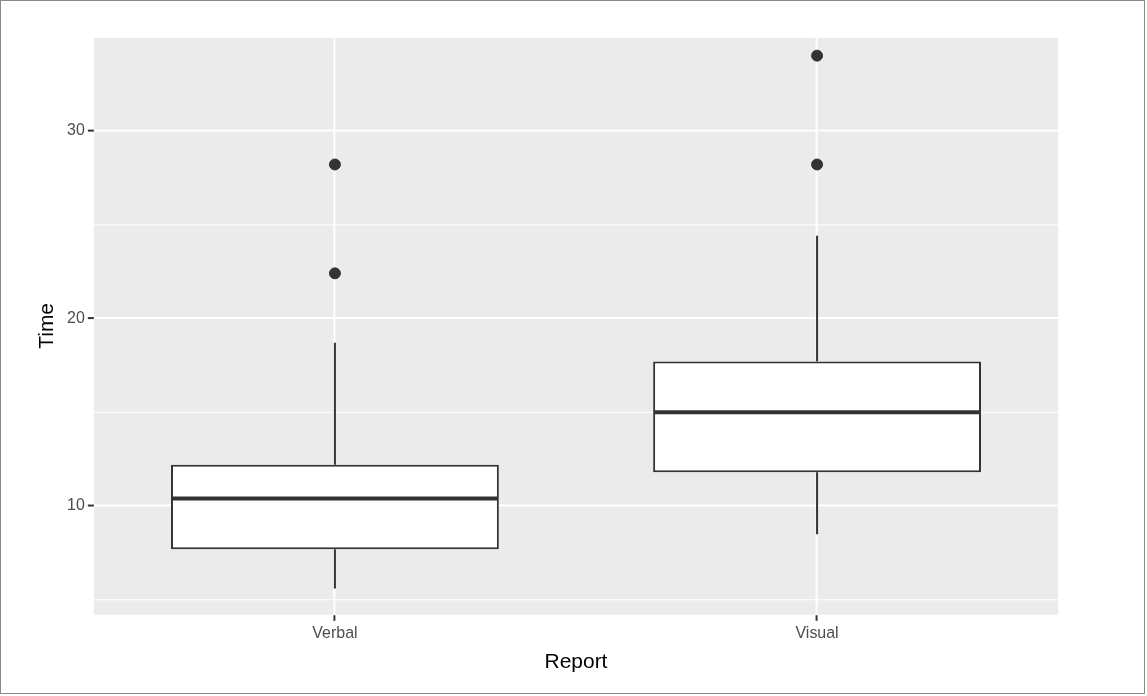 This screenshot has width=1147, height=696. Describe the element at coordinates (576, 661) in the screenshot. I see `x-axis-title: Report` at that location.